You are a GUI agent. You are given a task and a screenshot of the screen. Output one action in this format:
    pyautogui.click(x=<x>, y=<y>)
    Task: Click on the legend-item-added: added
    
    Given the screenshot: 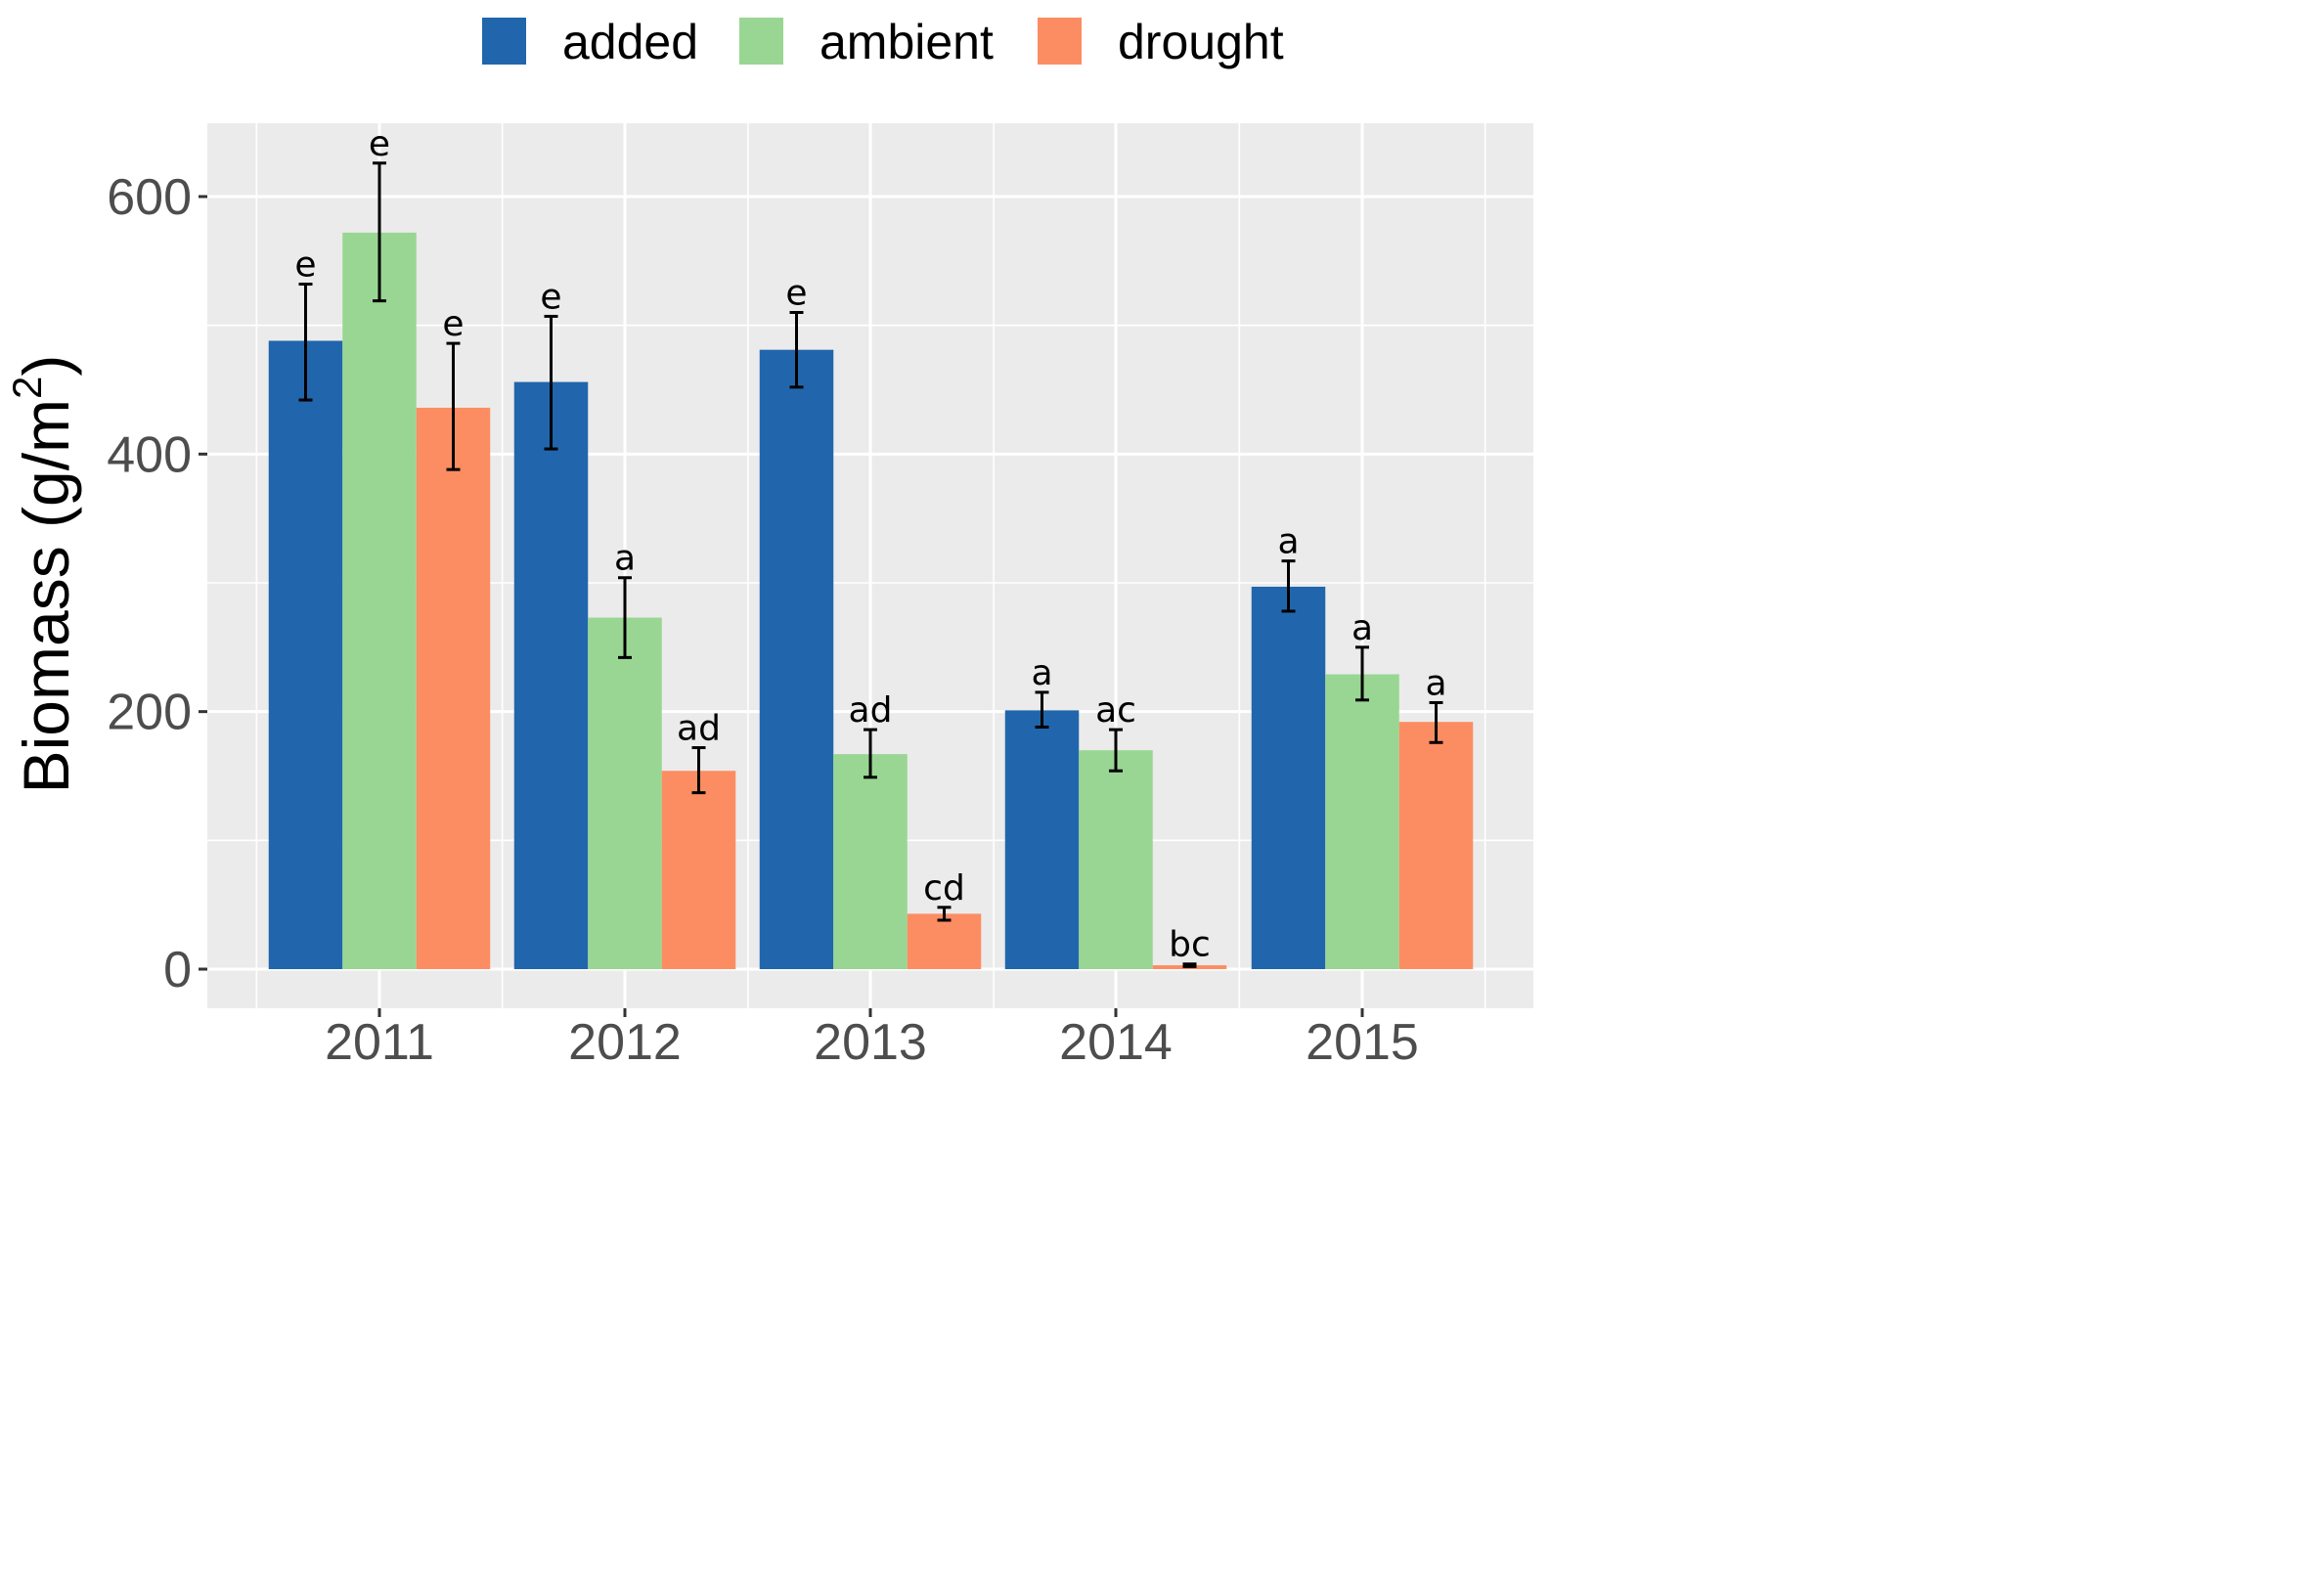 What is the action you would take?
    pyautogui.click(x=590, y=42)
    